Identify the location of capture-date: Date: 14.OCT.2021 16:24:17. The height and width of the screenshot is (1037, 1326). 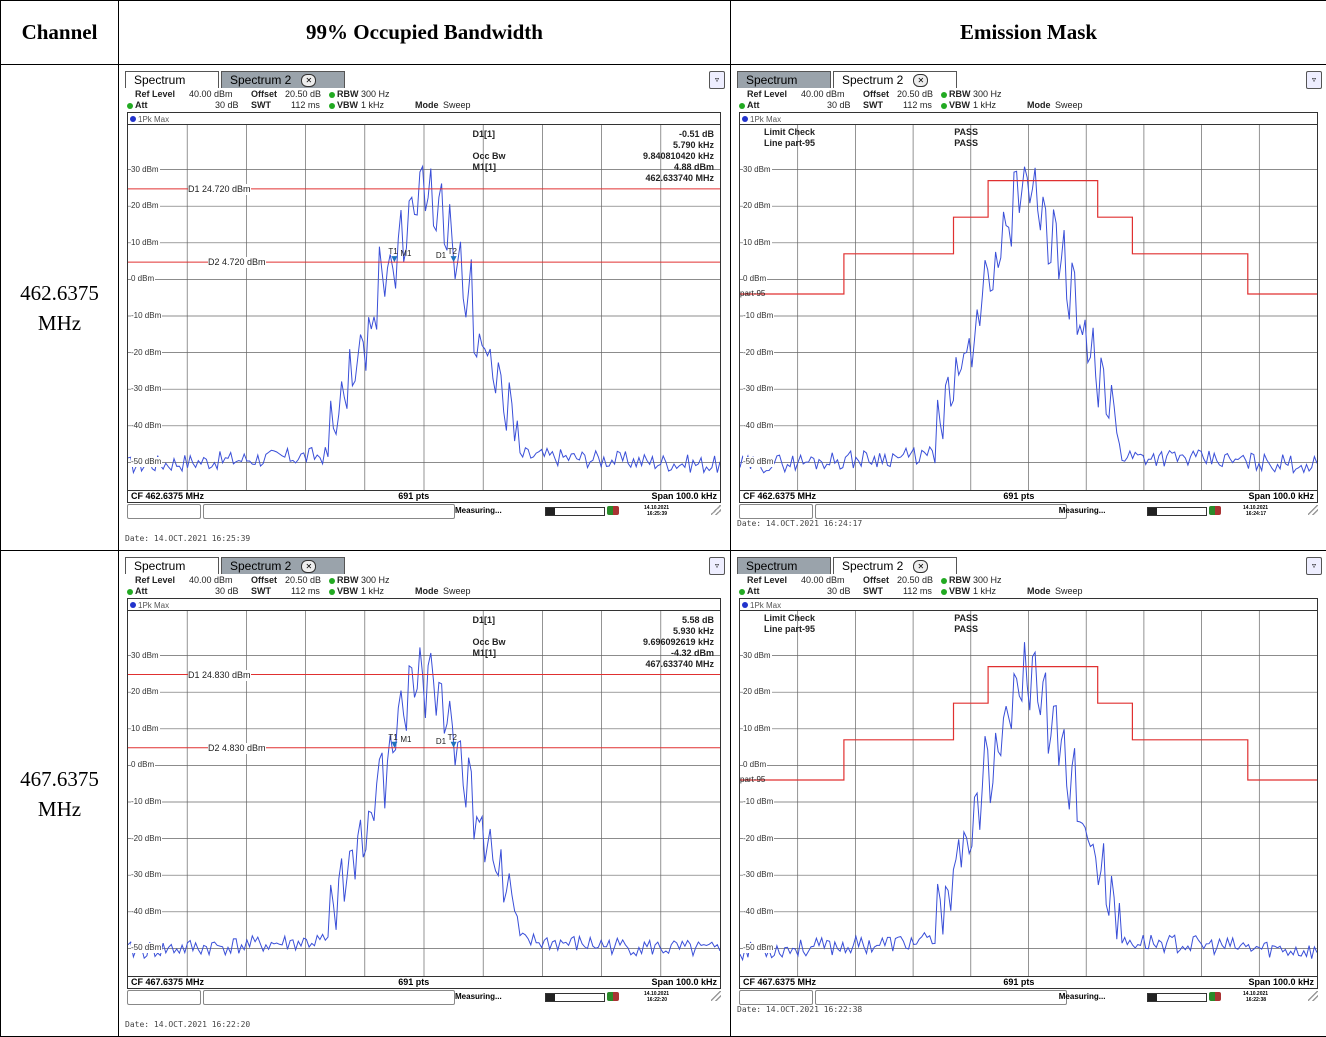
(799, 523).